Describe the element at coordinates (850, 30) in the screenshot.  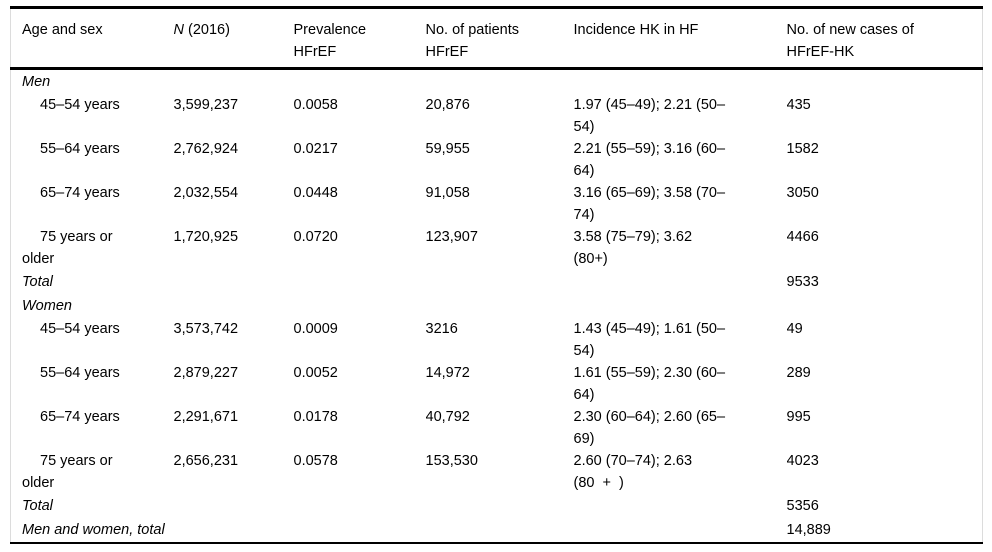
I see `header-line1: No. of new cases of` at that location.